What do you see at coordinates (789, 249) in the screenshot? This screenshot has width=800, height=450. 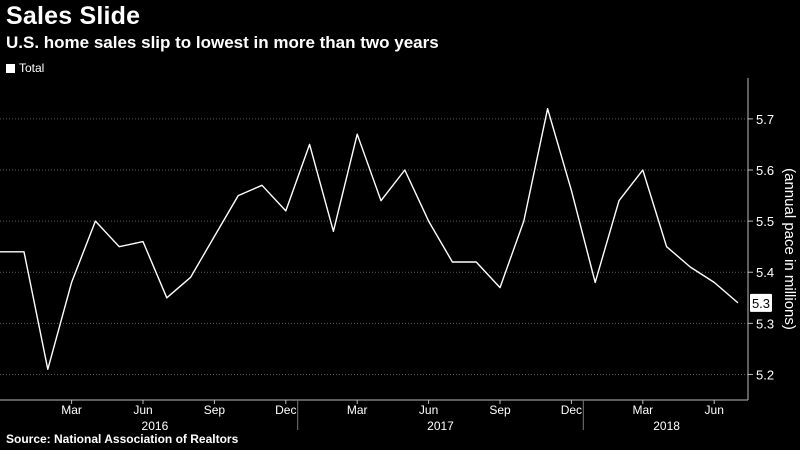 I see `y-axis-label: (annual pace in millions)` at bounding box center [789, 249].